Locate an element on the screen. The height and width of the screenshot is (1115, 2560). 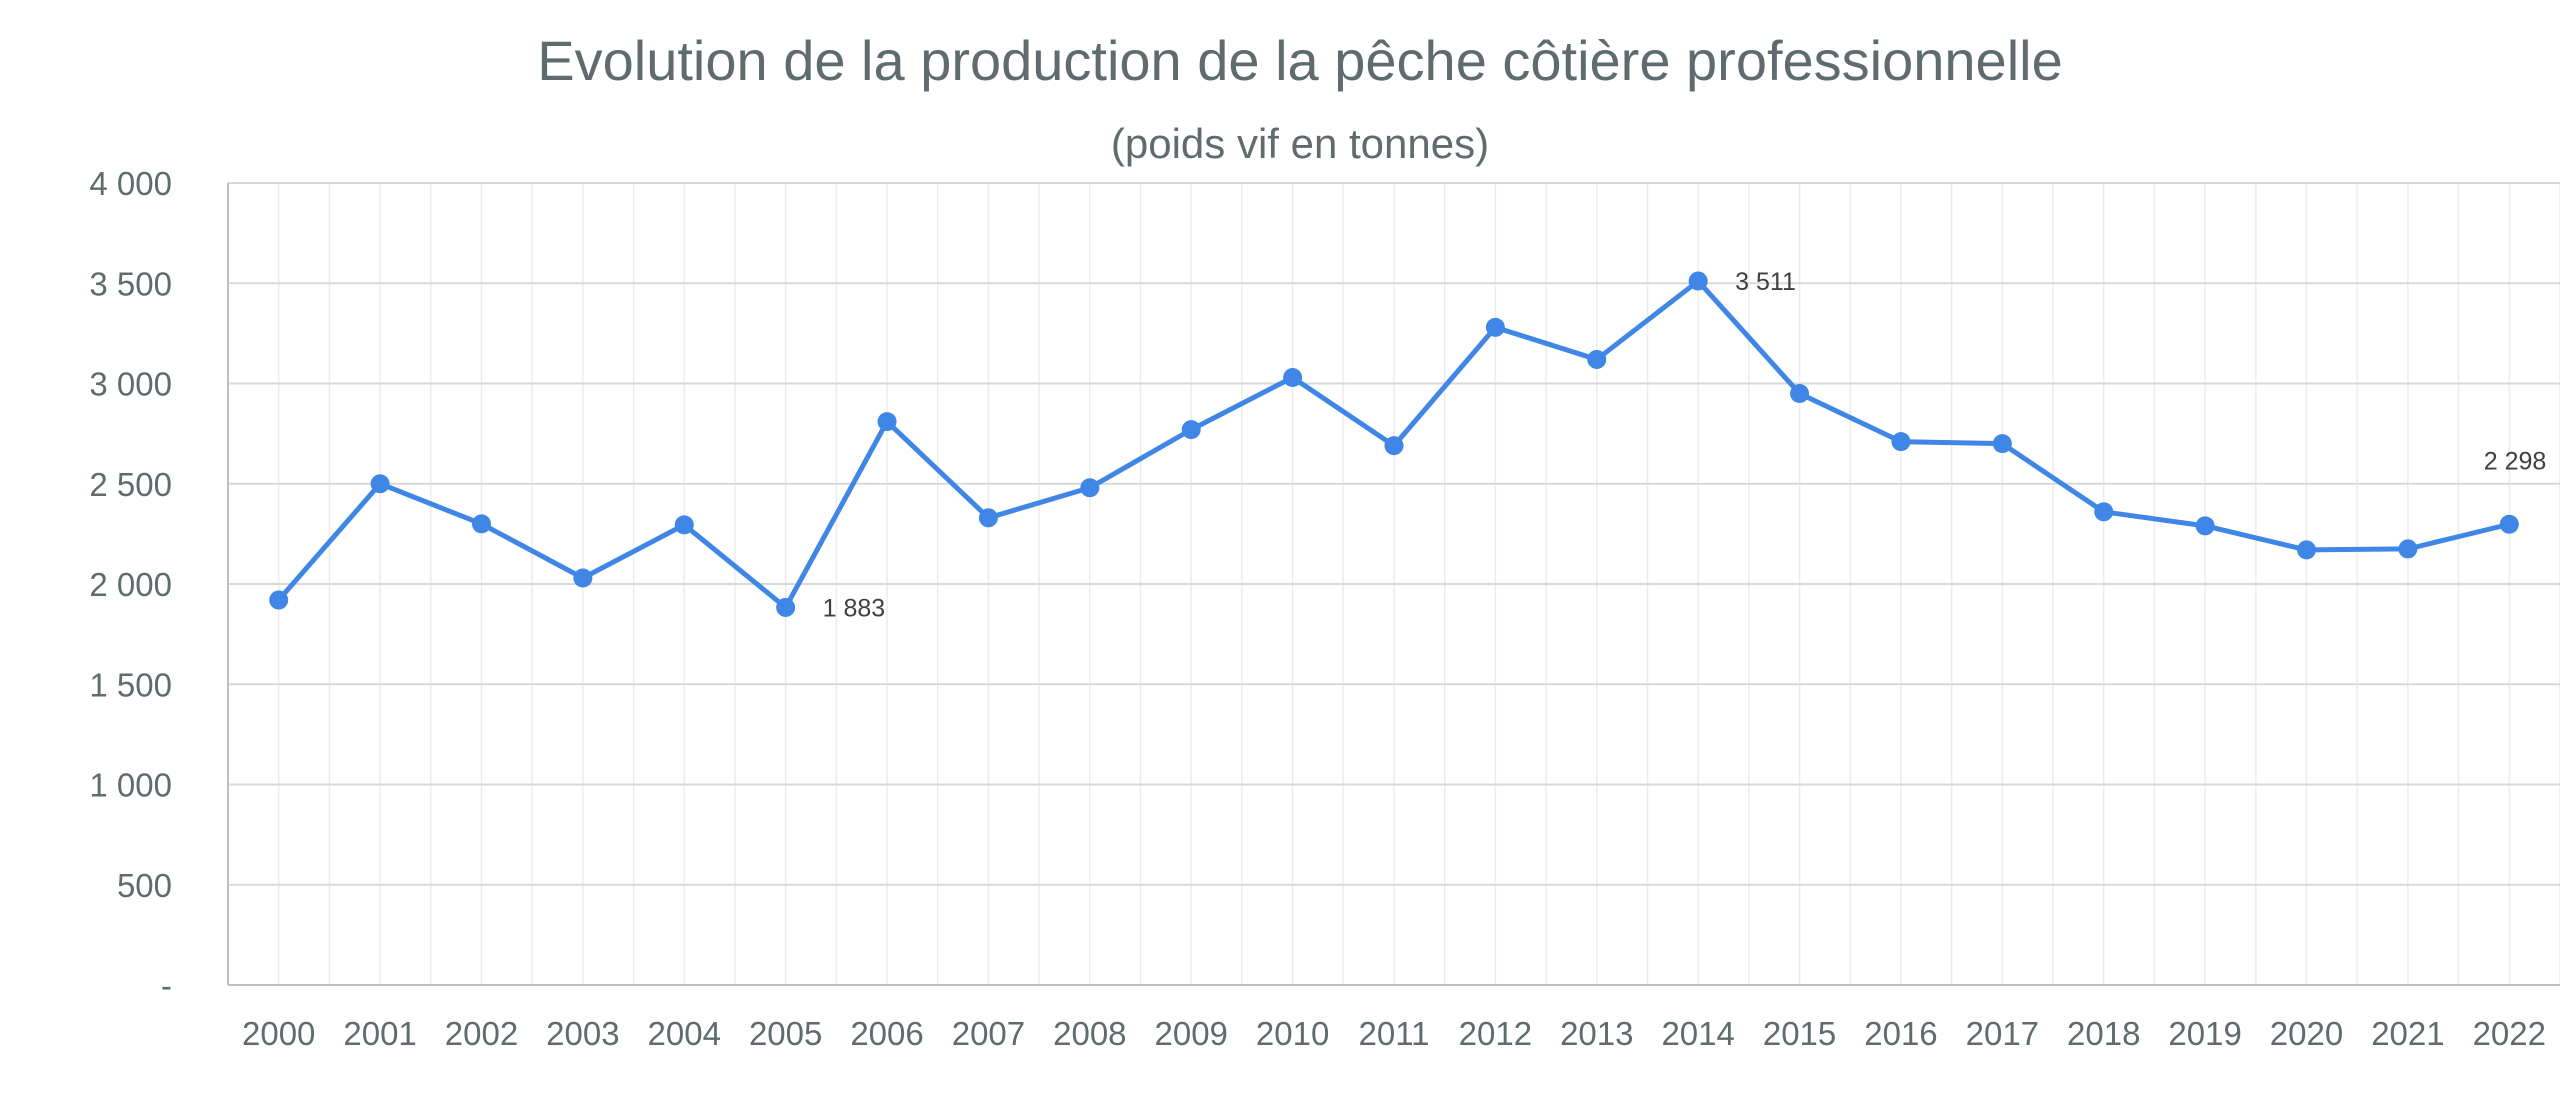
data-label: 1 883 is located at coordinates (854, 608).